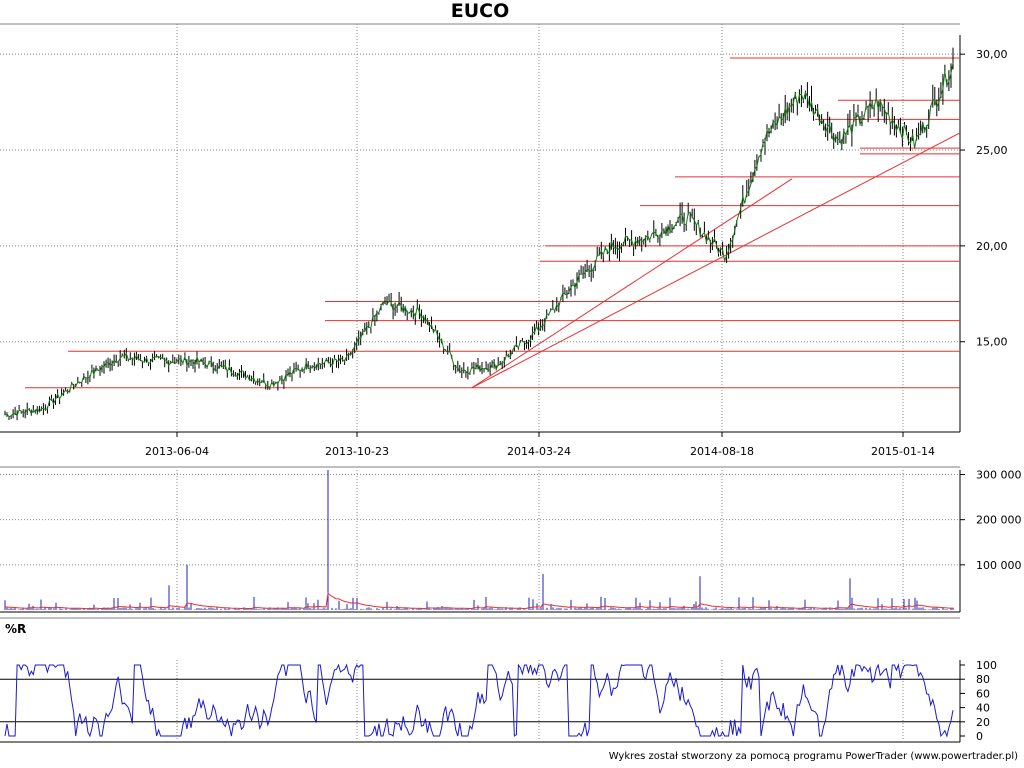 This screenshot has height=768, width=1024. What do you see at coordinates (177, 451) in the screenshot?
I see `x-tick-label: 2013-06-04` at bounding box center [177, 451].